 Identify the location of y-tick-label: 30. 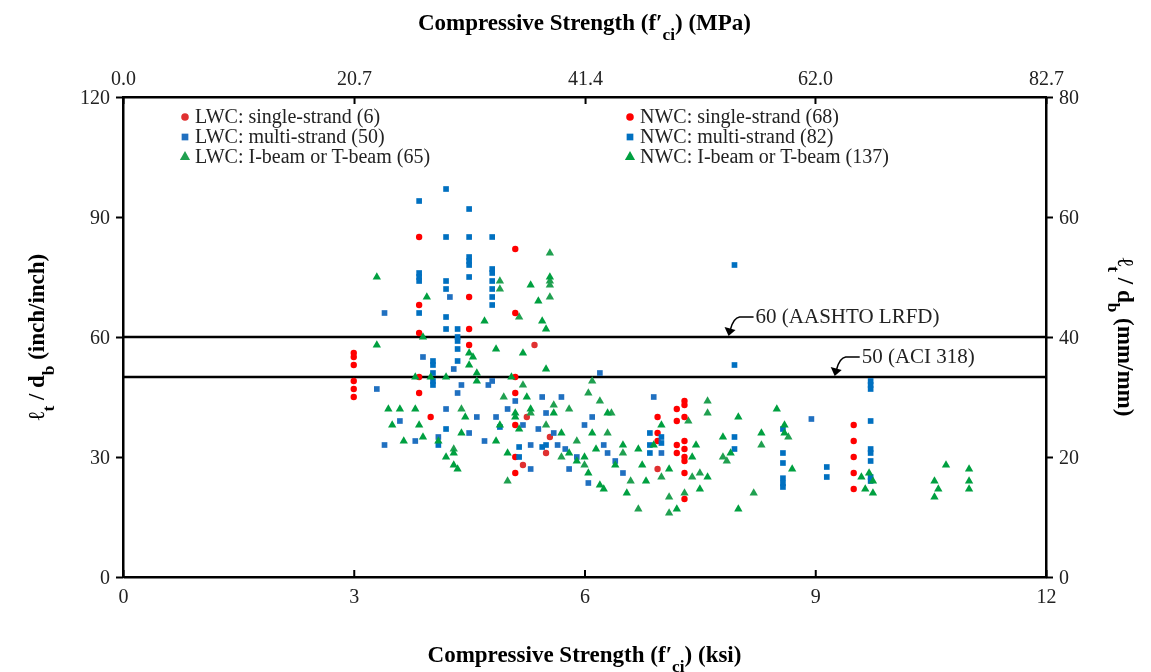
(100, 456).